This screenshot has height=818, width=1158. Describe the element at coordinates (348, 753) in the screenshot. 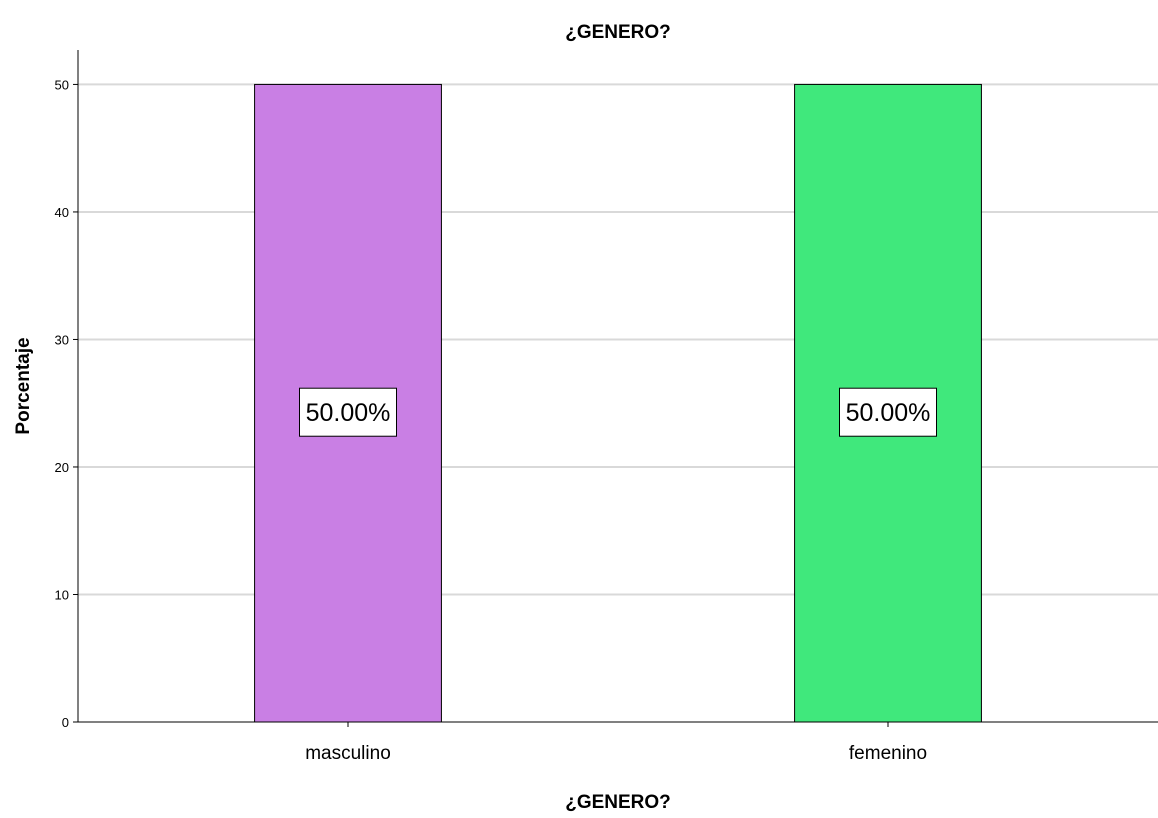

I see `x-category-label-masculino: masculino` at that location.